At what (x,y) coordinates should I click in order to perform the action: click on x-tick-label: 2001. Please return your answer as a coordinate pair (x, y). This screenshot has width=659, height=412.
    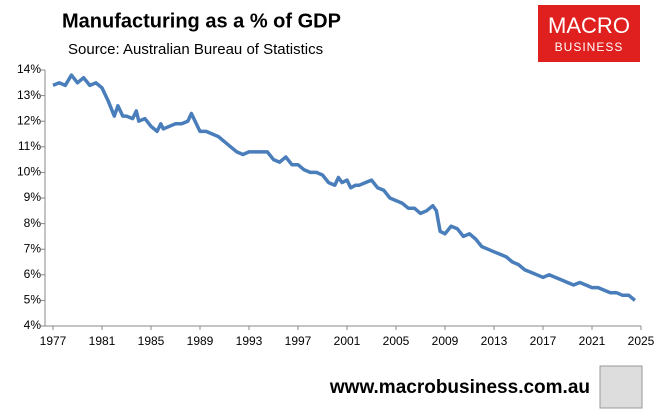
    Looking at the image, I should click on (347, 341).